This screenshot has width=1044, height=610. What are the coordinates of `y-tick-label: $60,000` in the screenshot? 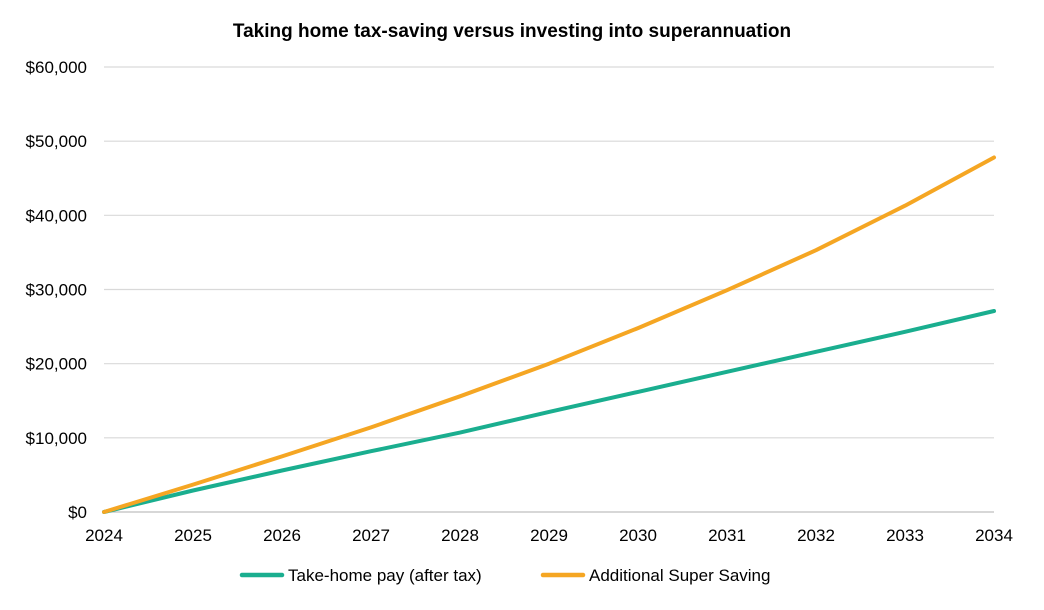 It's located at (56, 67).